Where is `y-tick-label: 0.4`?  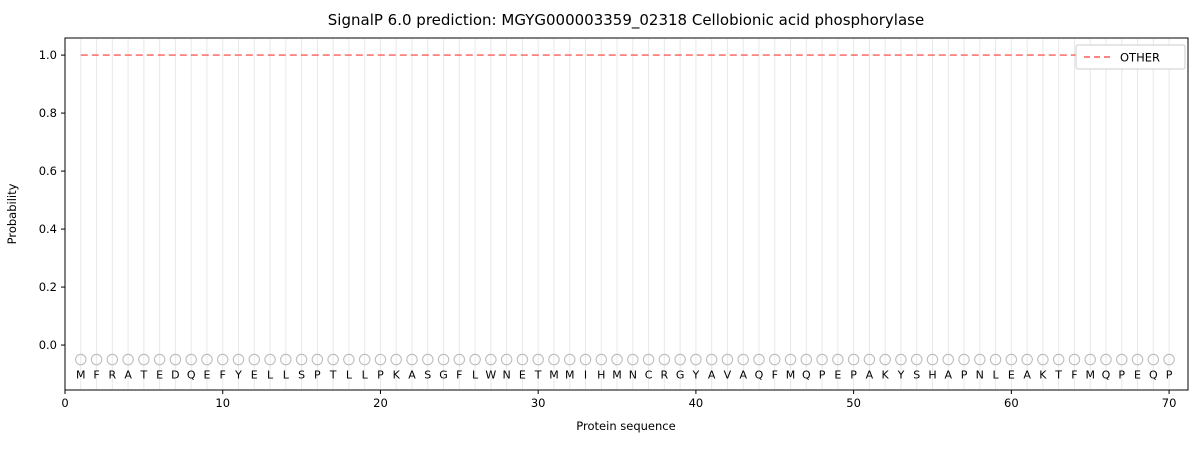
y-tick-label: 0.4 is located at coordinates (48, 229).